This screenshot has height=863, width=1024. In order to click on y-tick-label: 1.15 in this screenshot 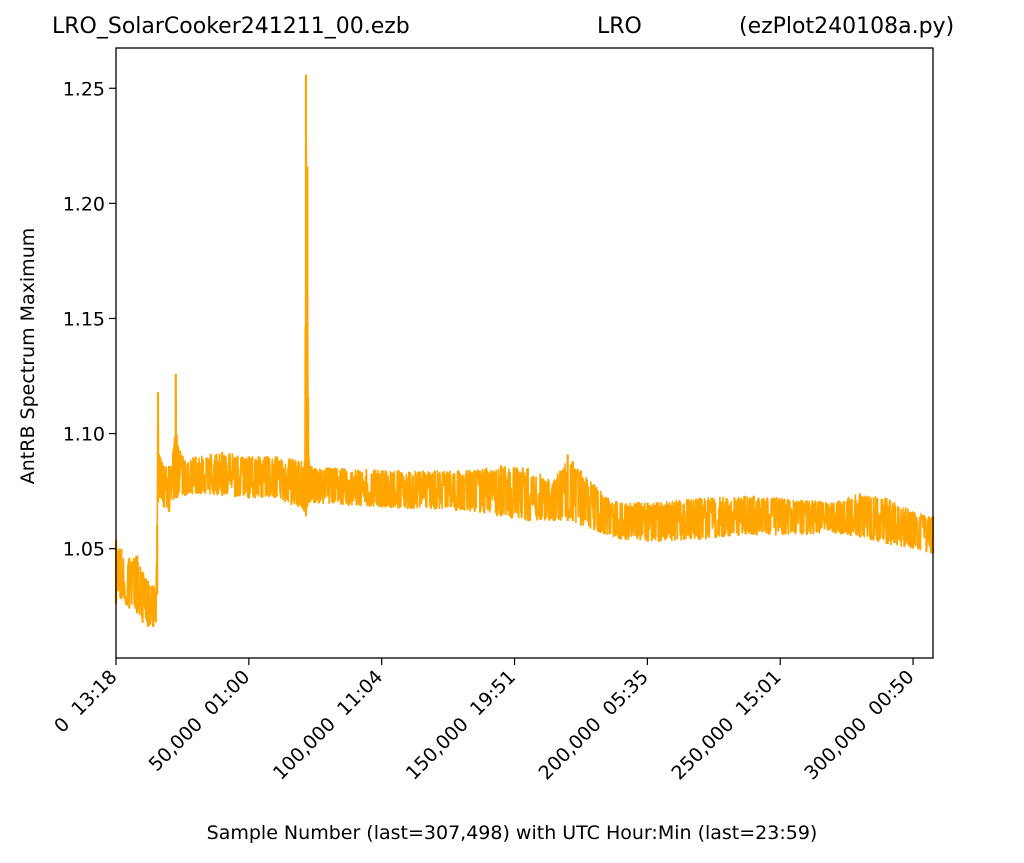, I will do `click(84, 319)`.